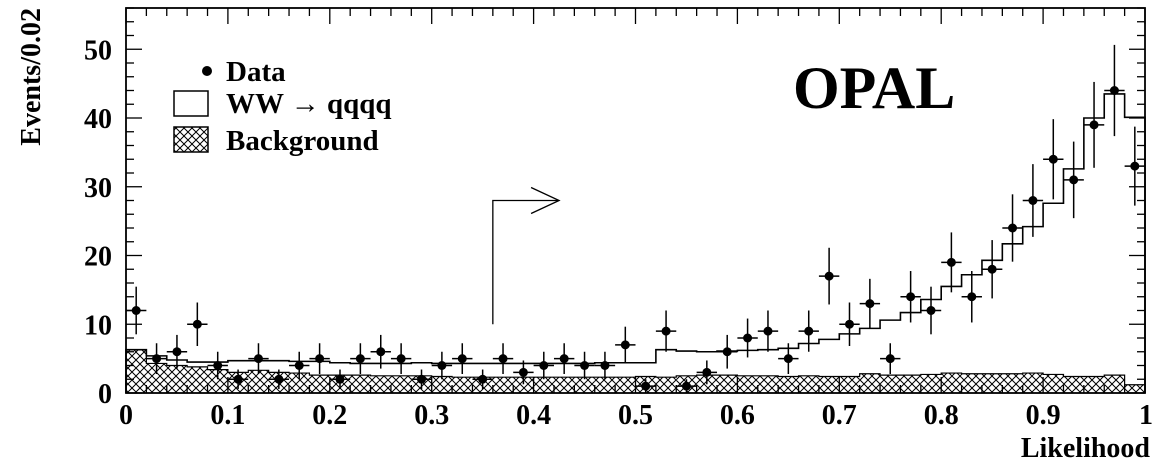  I want to click on cut-arrow-layer, so click(526, 255).